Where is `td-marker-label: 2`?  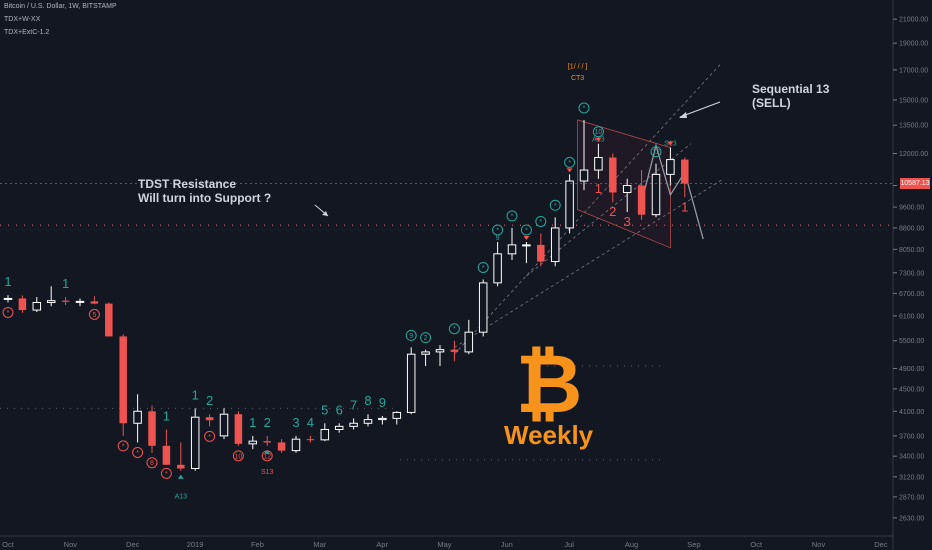 td-marker-label: 2 is located at coordinates (426, 338).